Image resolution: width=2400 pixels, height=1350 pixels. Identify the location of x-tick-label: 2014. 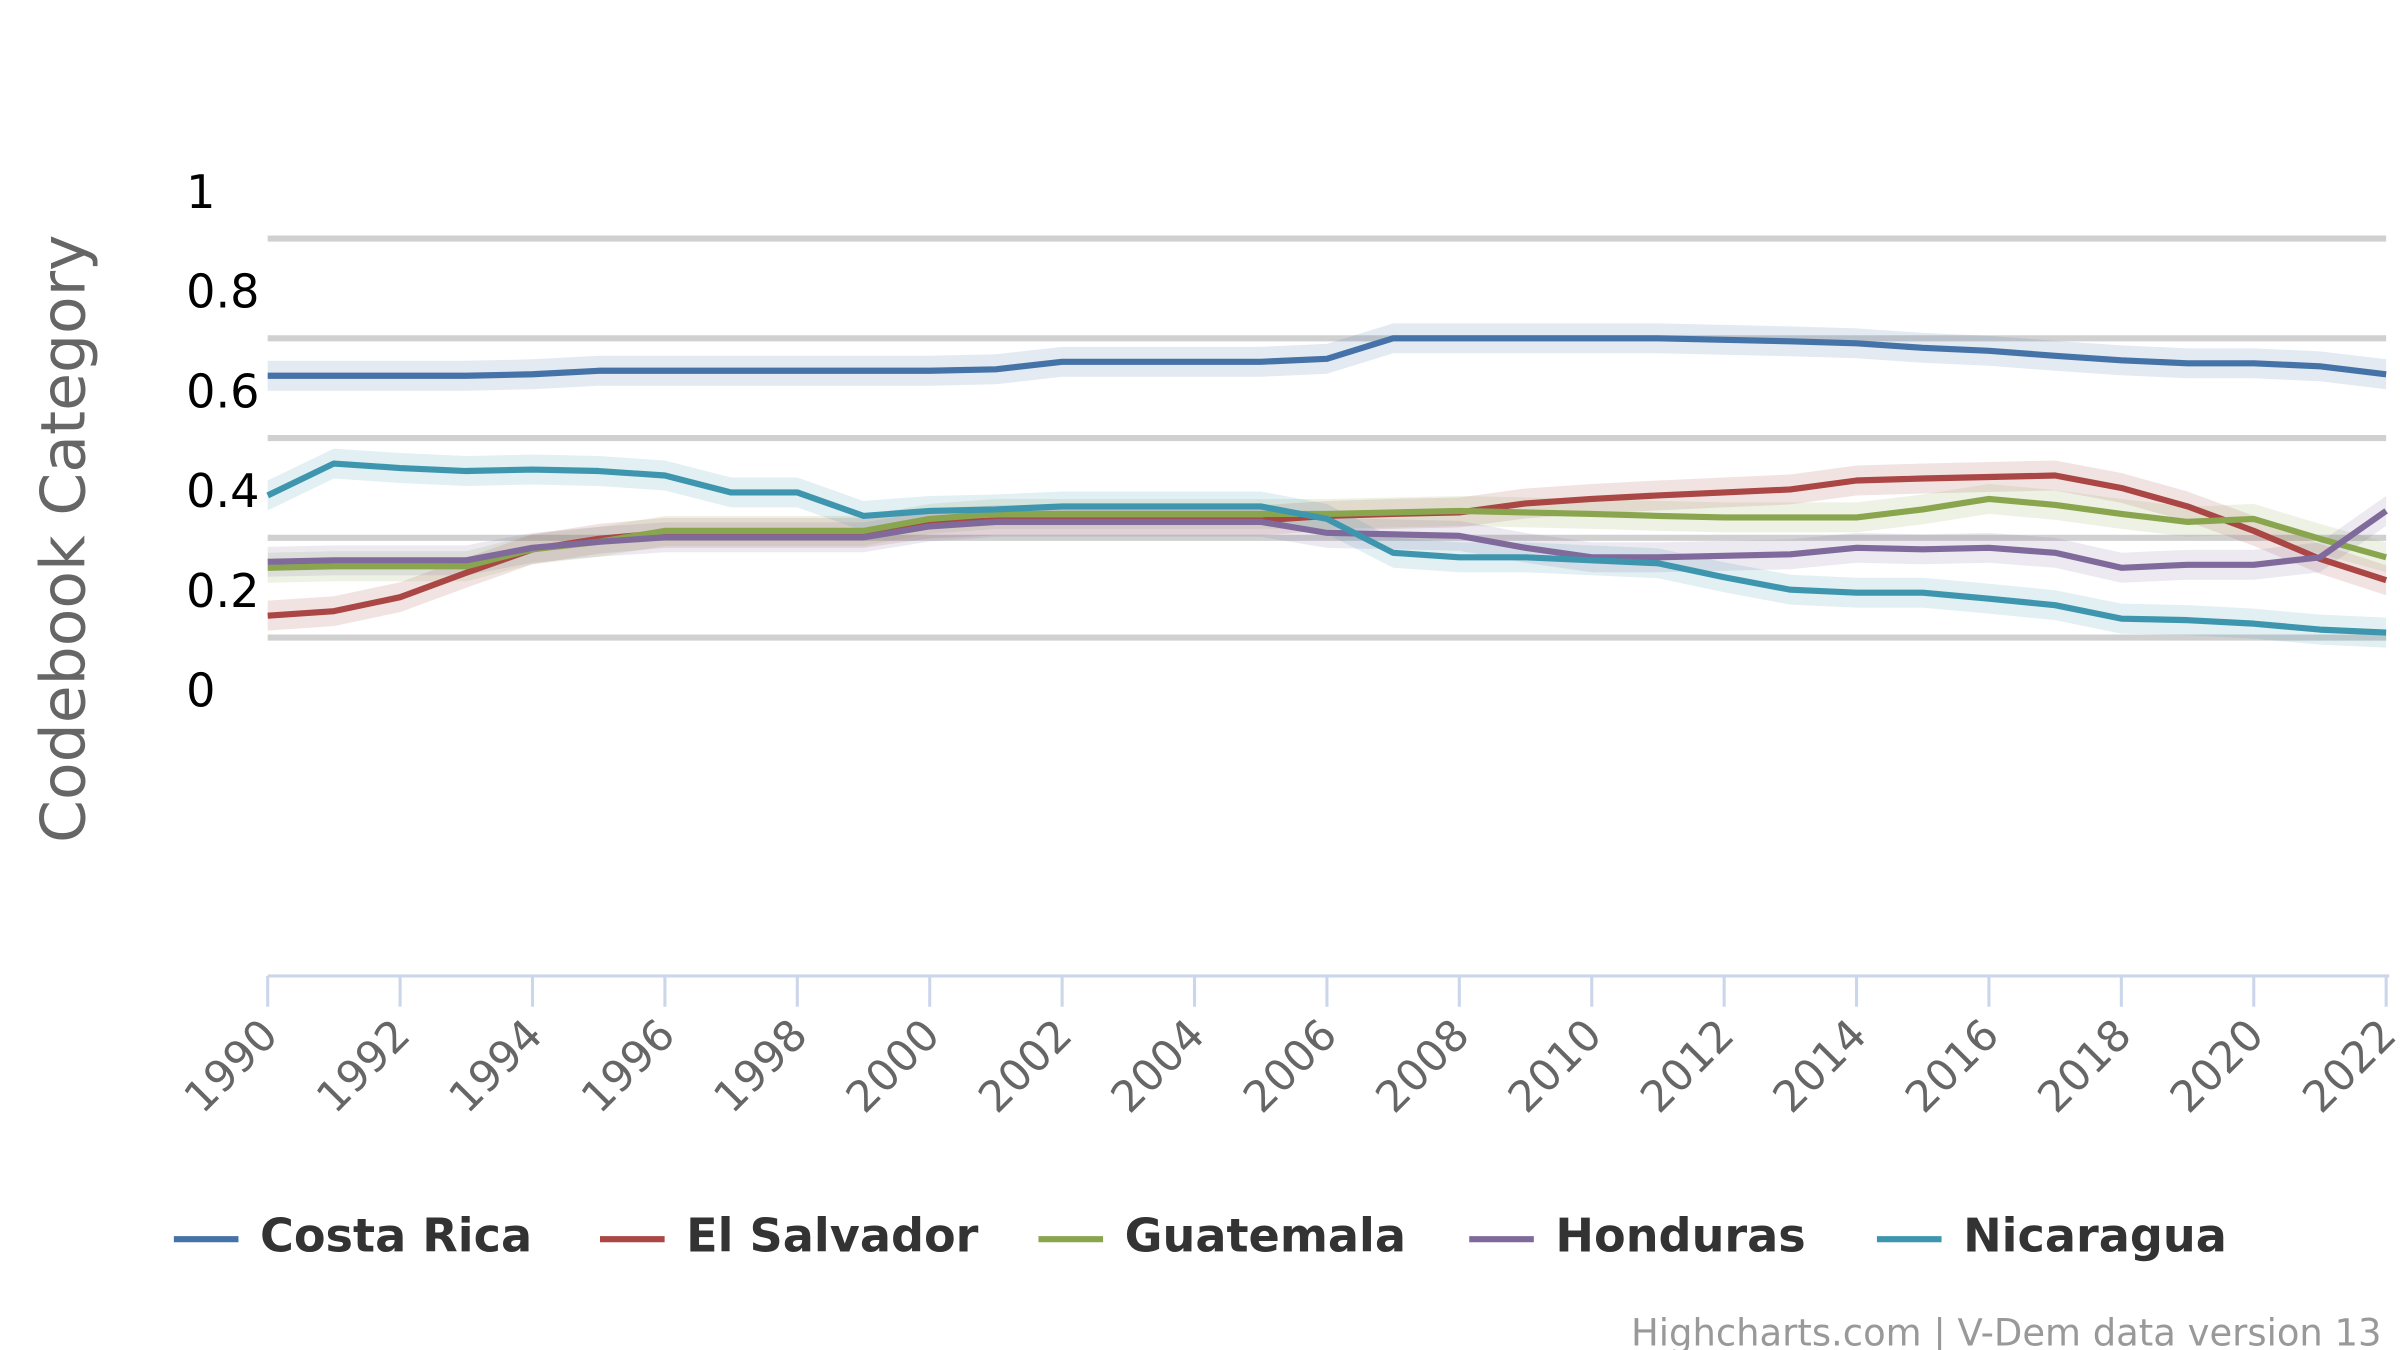
(1820, 1066).